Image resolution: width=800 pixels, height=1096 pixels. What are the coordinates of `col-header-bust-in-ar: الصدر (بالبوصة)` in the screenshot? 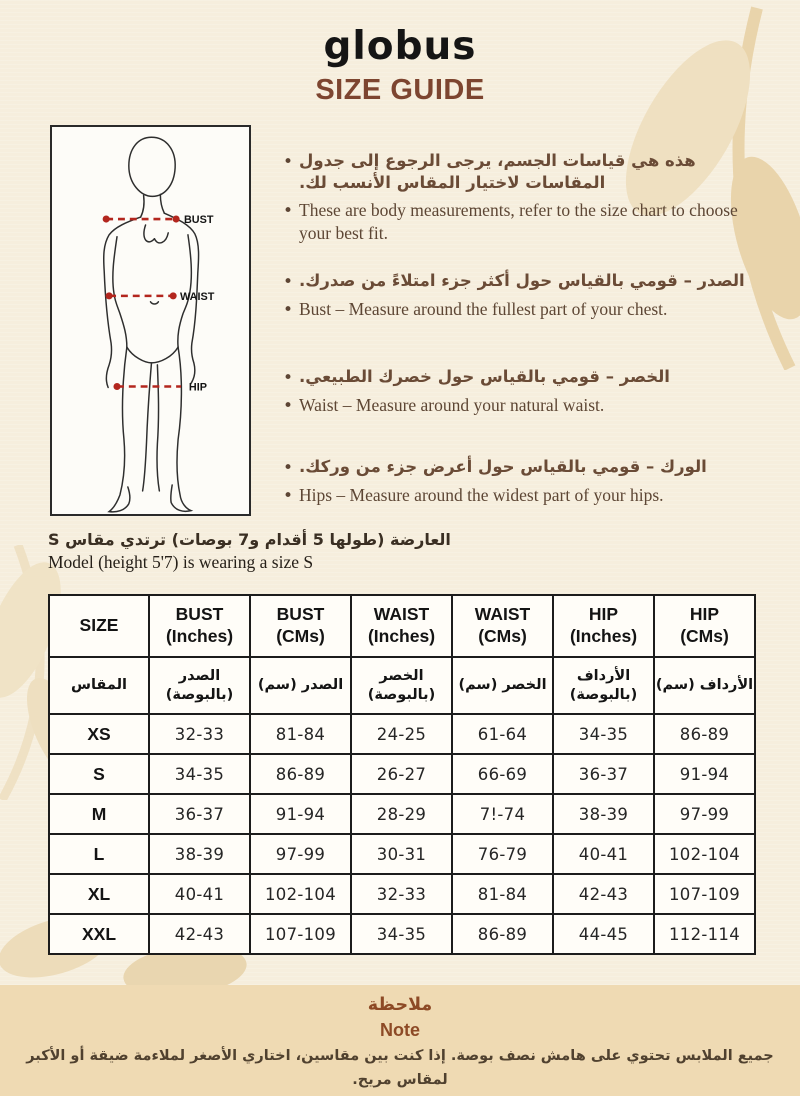 It's located at (199, 685).